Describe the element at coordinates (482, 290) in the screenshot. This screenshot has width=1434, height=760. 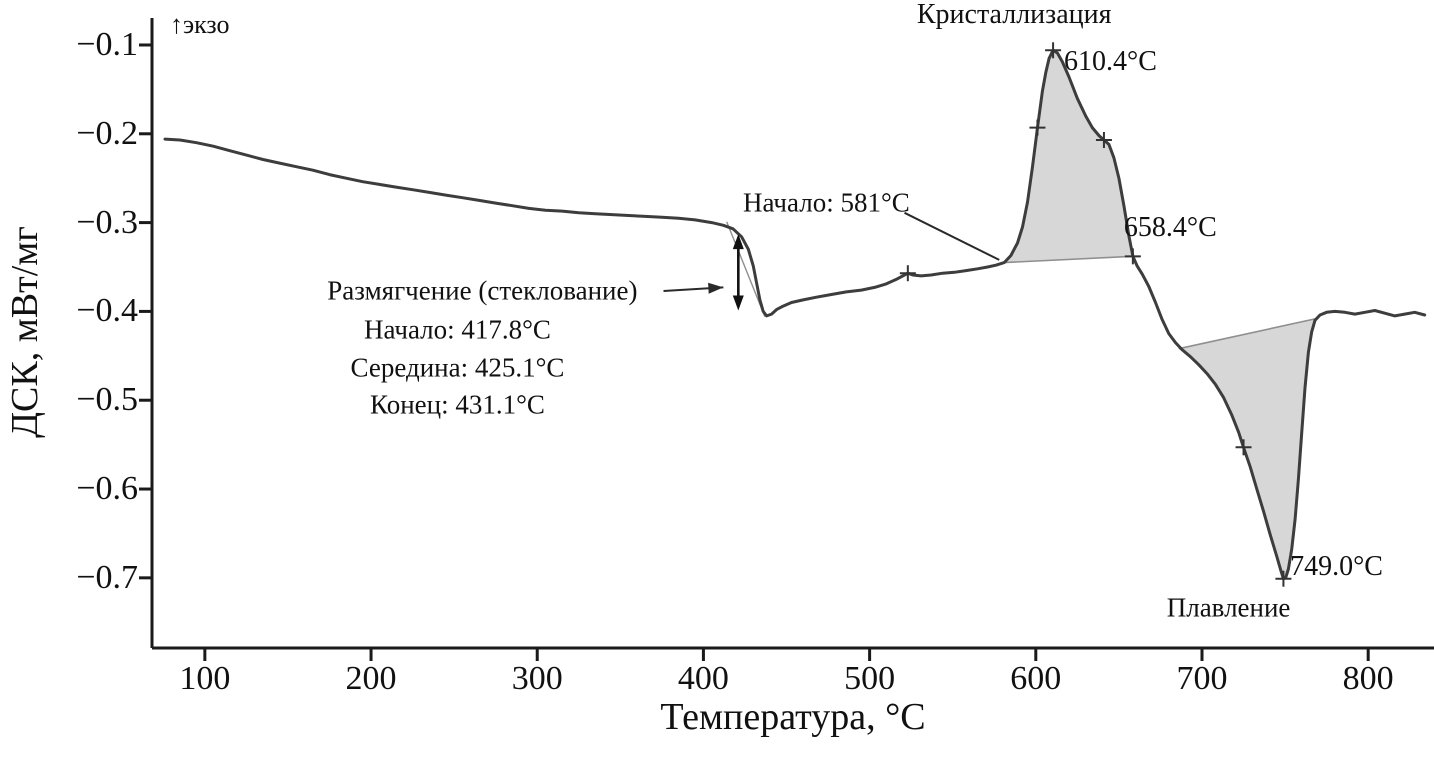
I see `softening-glass-transition-label: Размягчение (стеклование)` at that location.